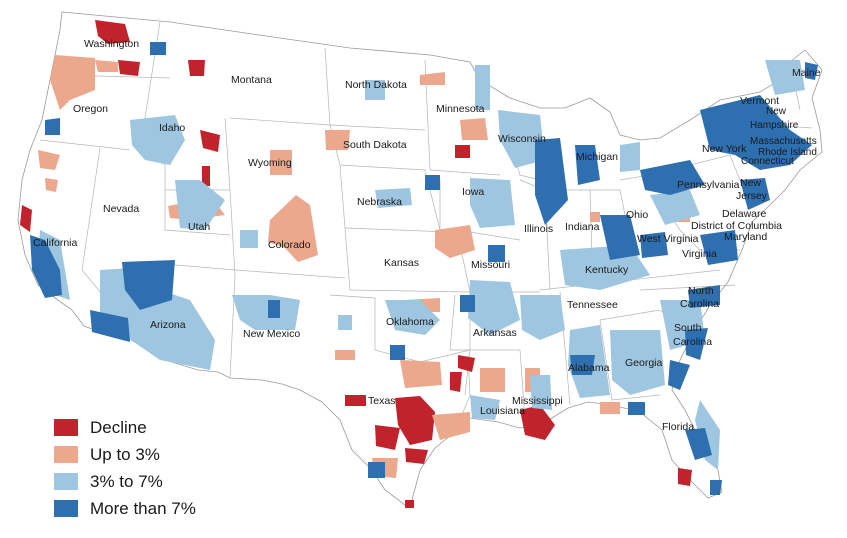 The height and width of the screenshot is (538, 847). I want to click on state-label-arkansas: Arkansas, so click(495, 333).